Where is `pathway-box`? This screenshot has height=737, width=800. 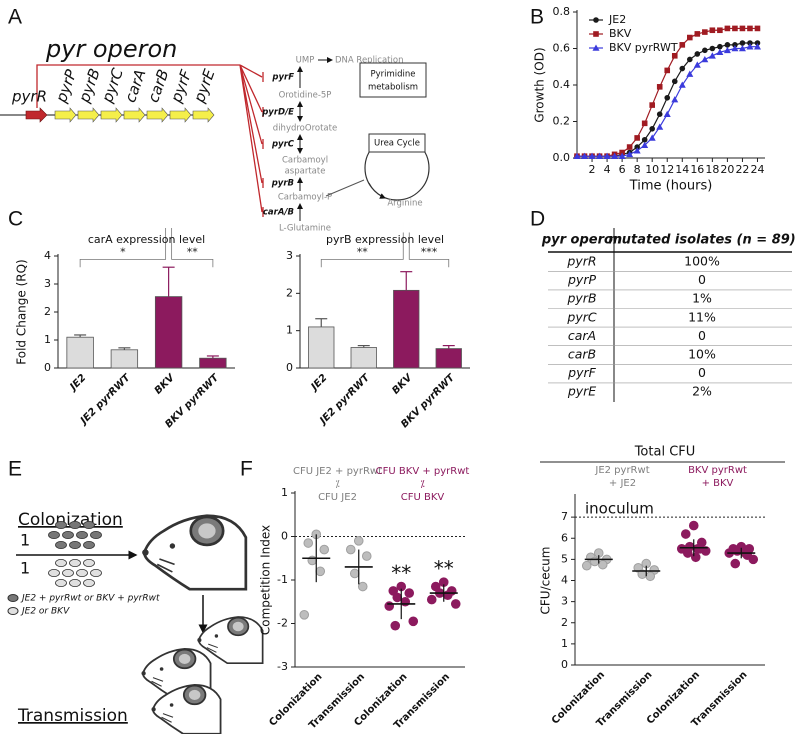 pathway-box is located at coordinates (393, 80).